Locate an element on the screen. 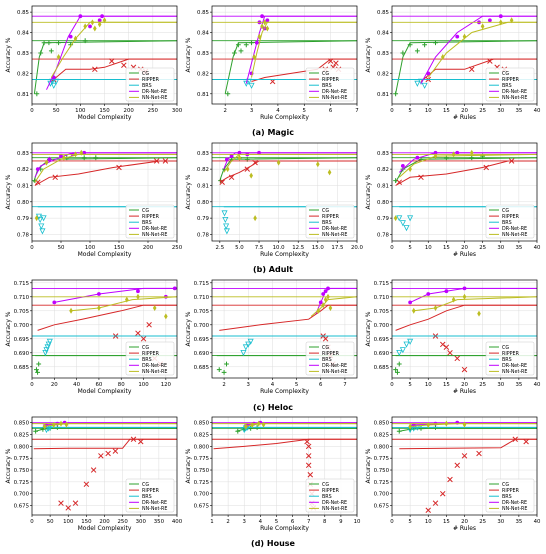 This screenshot has width=546, height=554. x-tick-label: 30 is located at coordinates (500, 385).